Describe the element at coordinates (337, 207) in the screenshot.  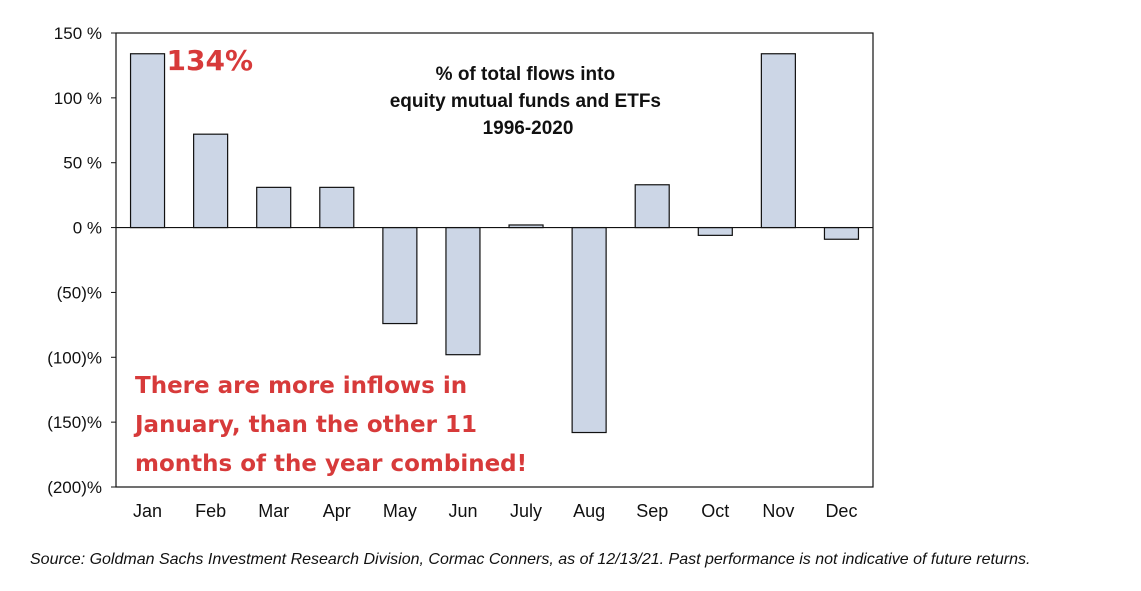
I see `bar-apr` at that location.